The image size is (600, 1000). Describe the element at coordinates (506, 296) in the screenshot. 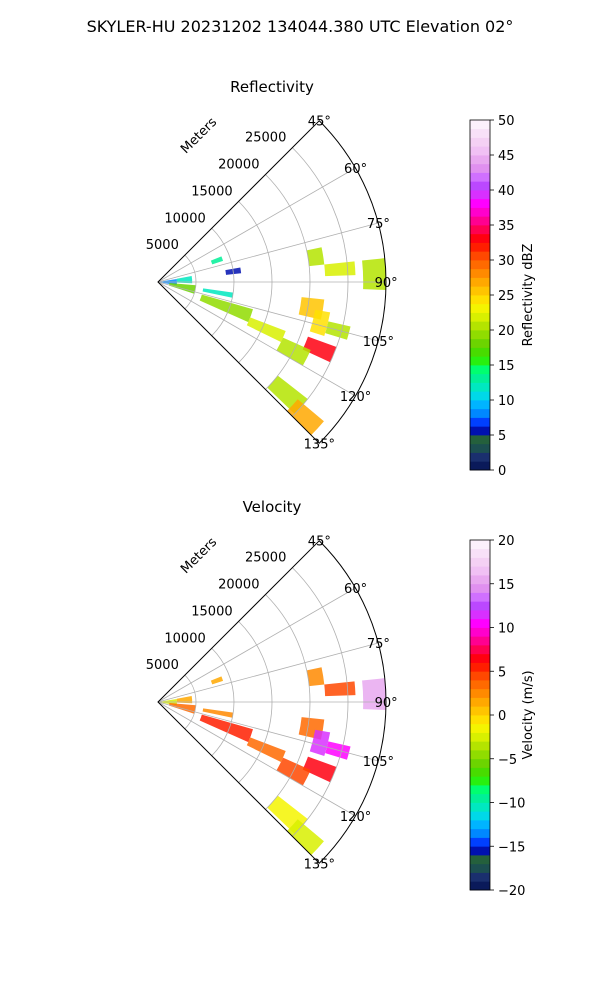

I see `colorbar-tick-label: 25` at that location.